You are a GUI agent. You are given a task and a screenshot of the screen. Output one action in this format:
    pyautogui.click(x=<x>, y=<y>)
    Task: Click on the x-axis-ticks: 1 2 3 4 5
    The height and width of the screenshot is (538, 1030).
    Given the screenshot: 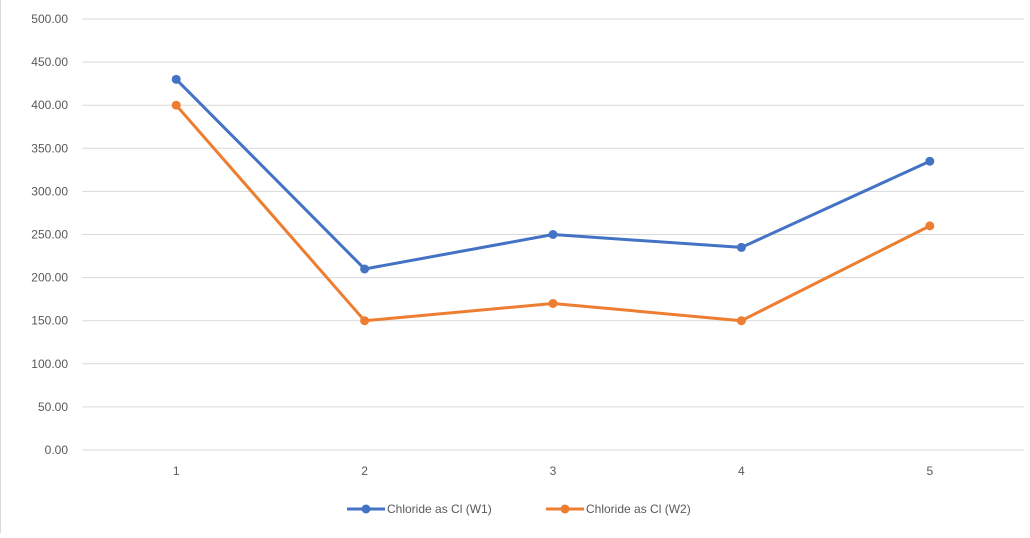 What is the action you would take?
    pyautogui.click(x=553, y=471)
    